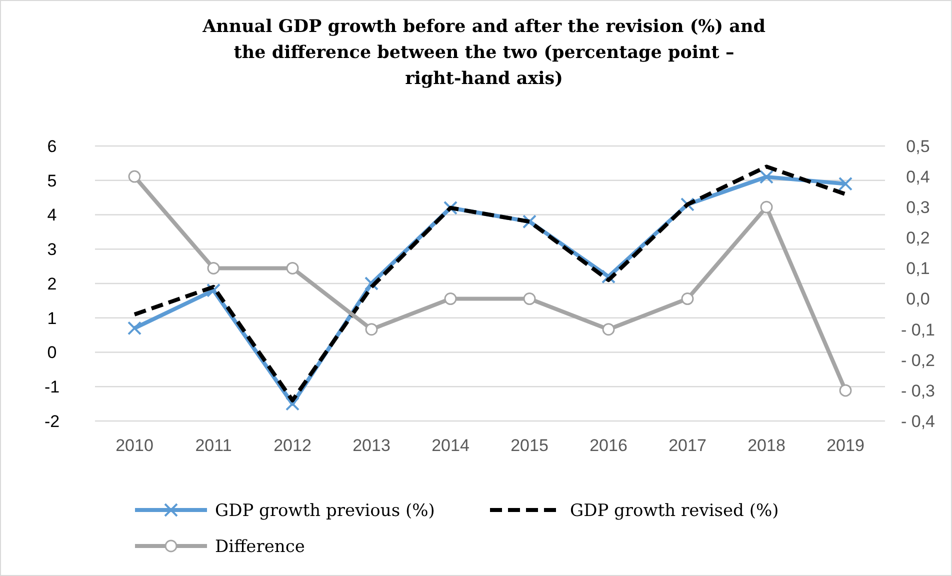  What do you see at coordinates (687, 445) in the screenshot?
I see `x-tick-label: 2017` at bounding box center [687, 445].